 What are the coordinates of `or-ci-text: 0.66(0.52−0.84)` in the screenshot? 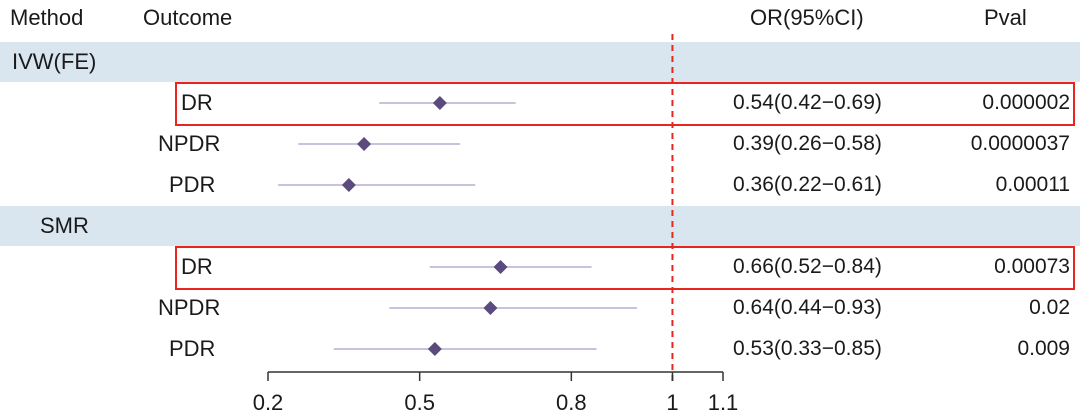 It's located at (807, 266).